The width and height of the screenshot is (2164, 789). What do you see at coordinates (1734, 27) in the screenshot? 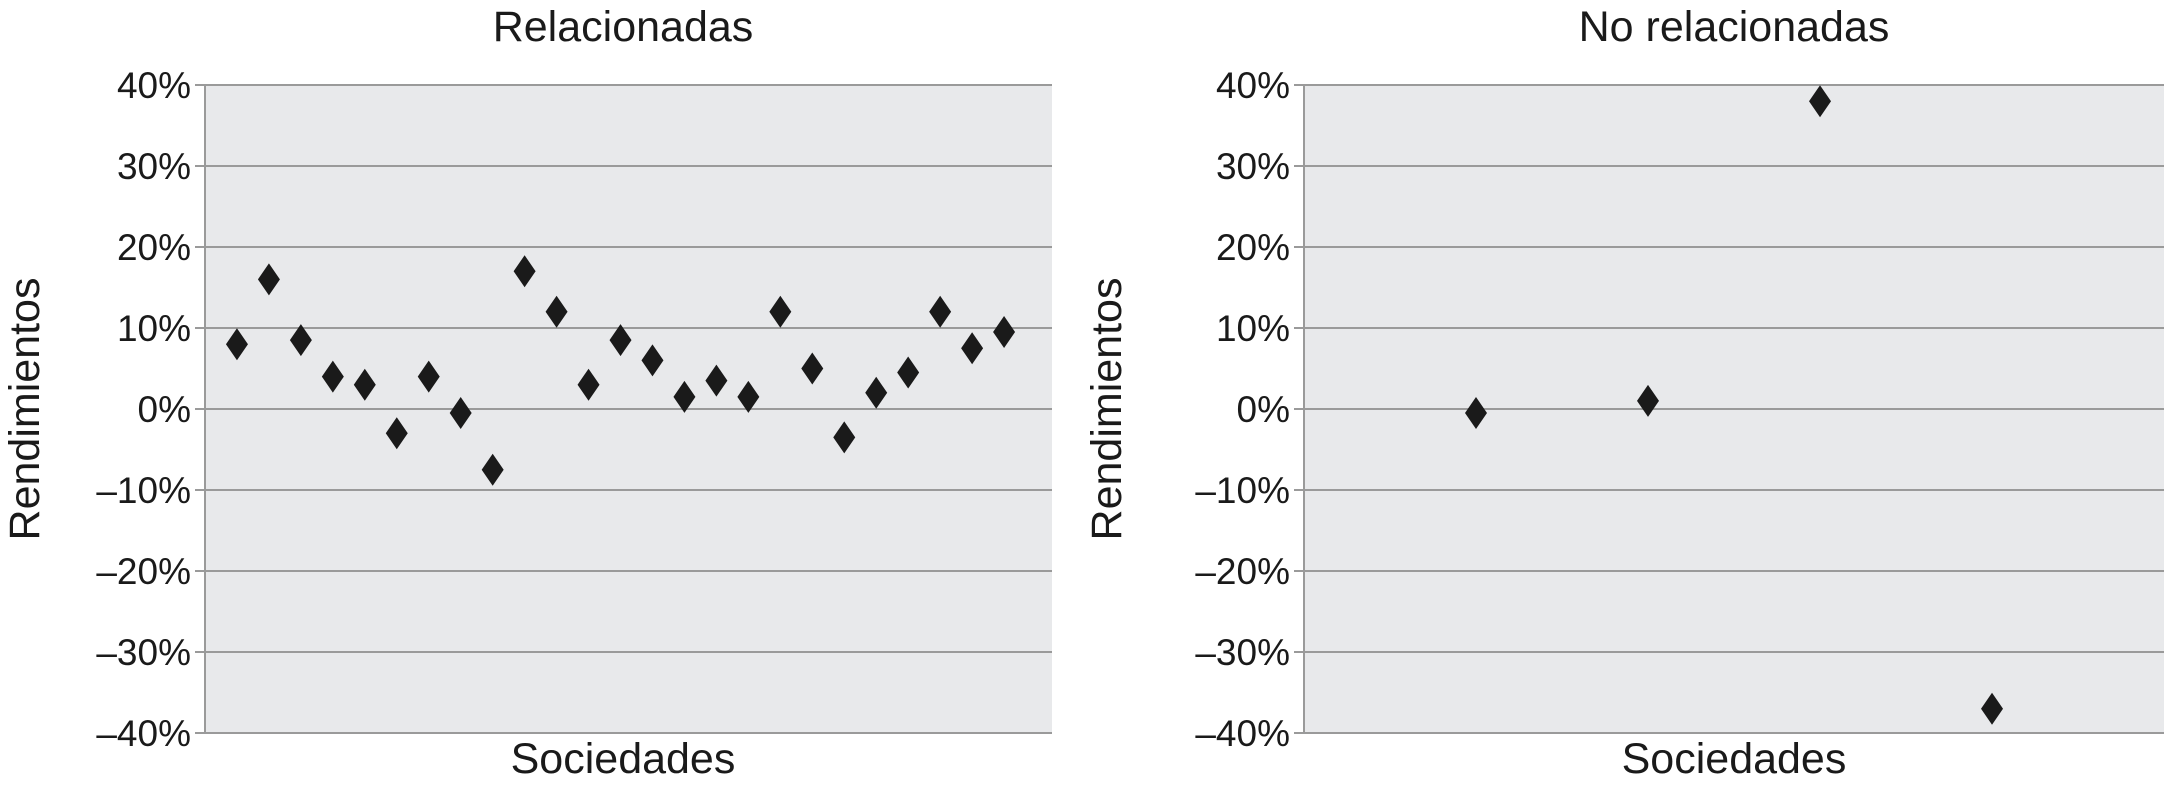
I see `chart-title: No relacionadas` at bounding box center [1734, 27].